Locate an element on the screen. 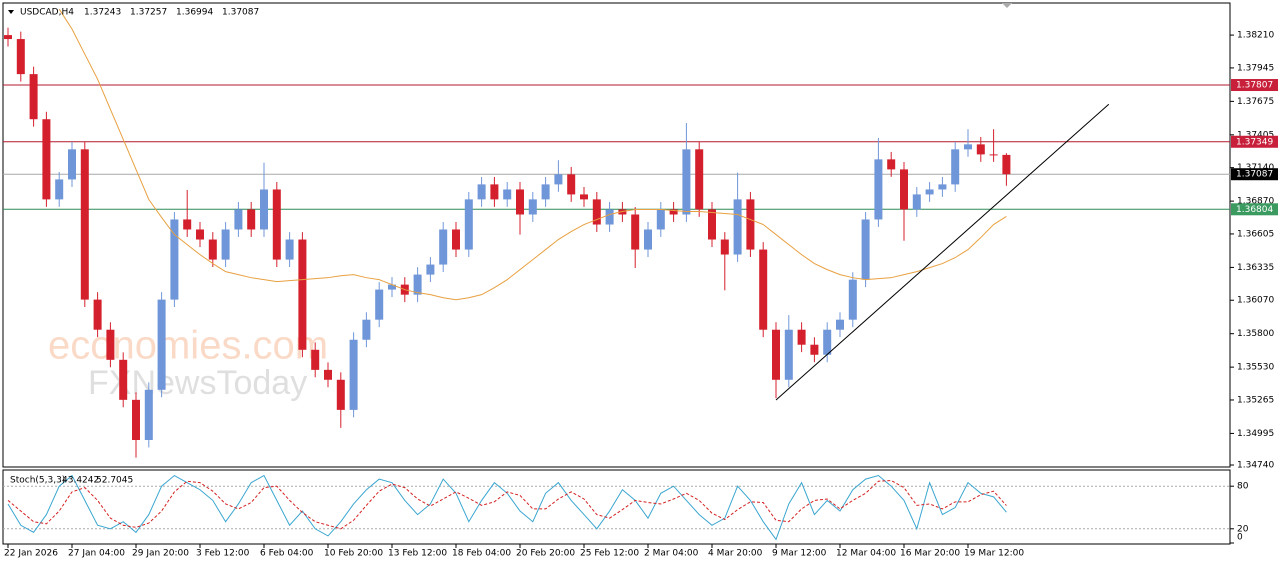 Image resolution: width=1280 pixels, height=567 pixels. ohlc-value: 1.37257 is located at coordinates (148, 13).